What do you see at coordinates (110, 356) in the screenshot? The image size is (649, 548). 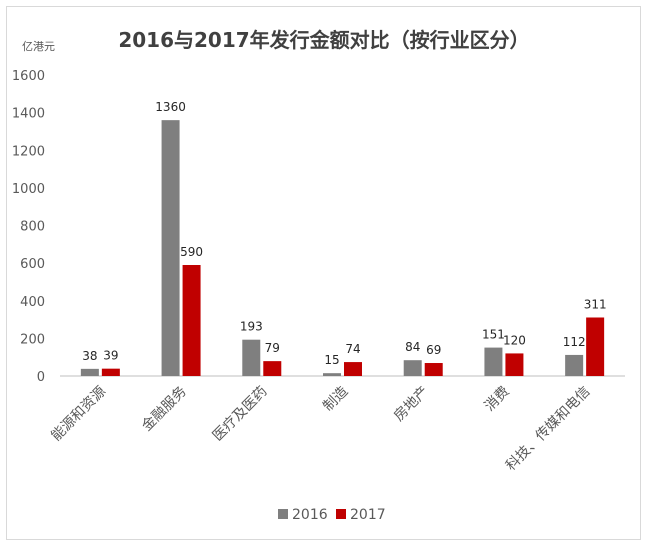 I see `data-label-2017-0: 39` at bounding box center [110, 356].